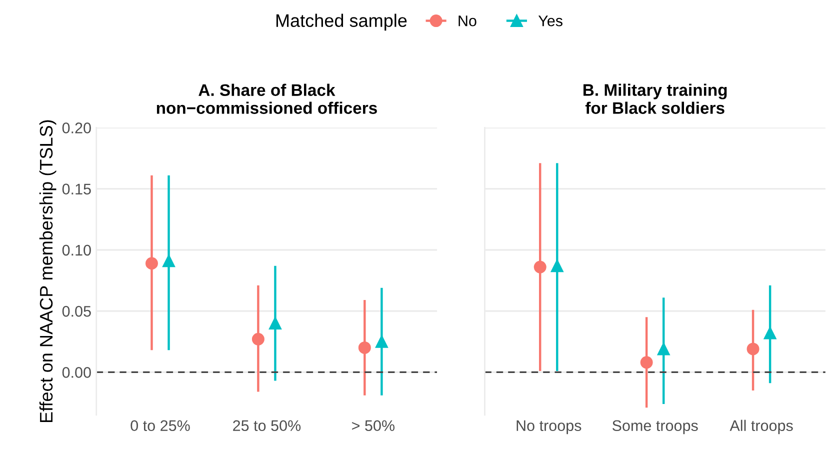 Image resolution: width=838 pixels, height=456 pixels. What do you see at coordinates (341, 22) in the screenshot?
I see `legend-title: Matched sample` at bounding box center [341, 22].